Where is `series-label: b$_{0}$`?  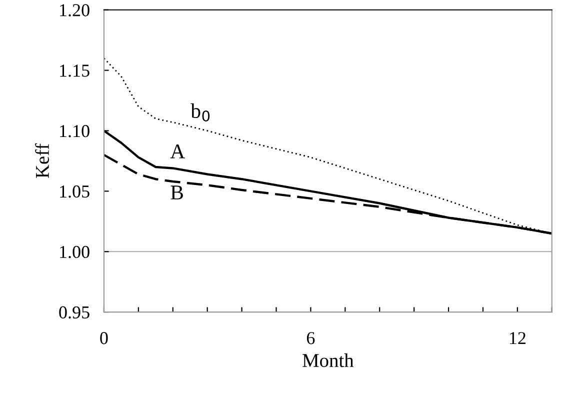
series-label: b$_{0}$ is located at coordinates (200, 112).